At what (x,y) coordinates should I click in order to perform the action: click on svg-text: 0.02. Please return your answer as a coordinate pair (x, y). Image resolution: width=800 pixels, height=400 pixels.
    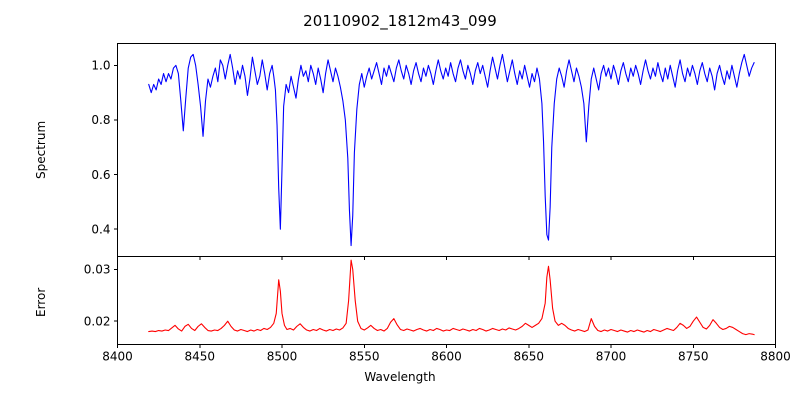
    Looking at the image, I should click on (97, 321).